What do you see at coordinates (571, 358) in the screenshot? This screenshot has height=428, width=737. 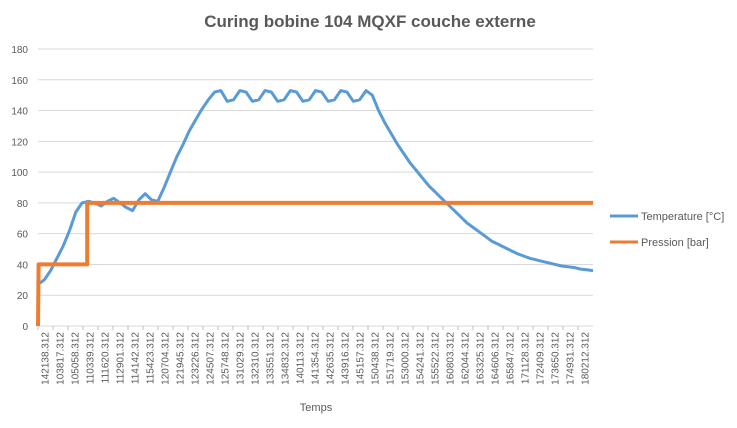 I see `x-tick-label: 174931.312` at bounding box center [571, 358].